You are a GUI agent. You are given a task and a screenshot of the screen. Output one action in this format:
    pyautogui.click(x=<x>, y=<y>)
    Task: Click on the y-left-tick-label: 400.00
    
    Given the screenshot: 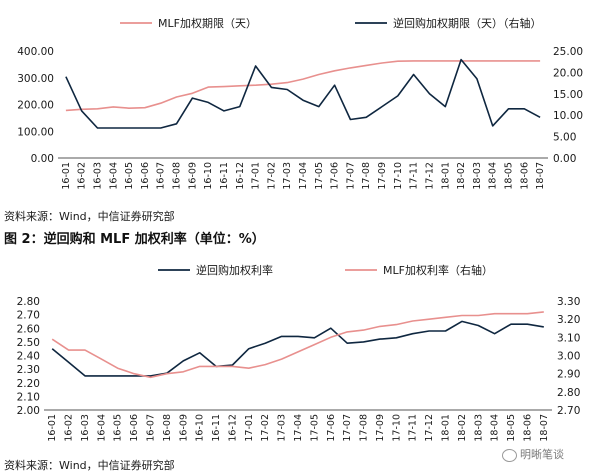 What is the action you would take?
    pyautogui.click(x=35, y=52)
    